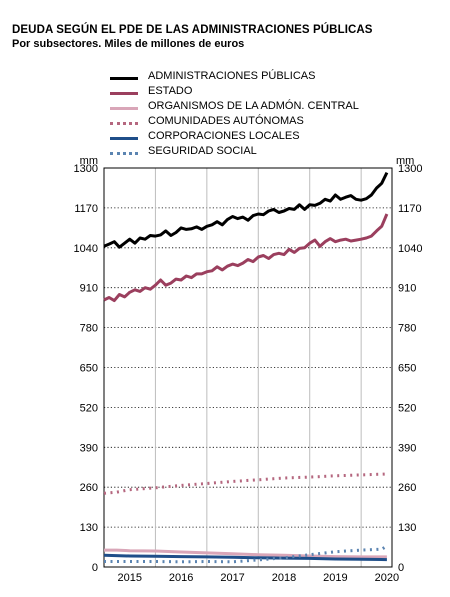 The width and height of the screenshot is (450, 597). I want to click on y-tick-label-left: 130, so click(89, 528).